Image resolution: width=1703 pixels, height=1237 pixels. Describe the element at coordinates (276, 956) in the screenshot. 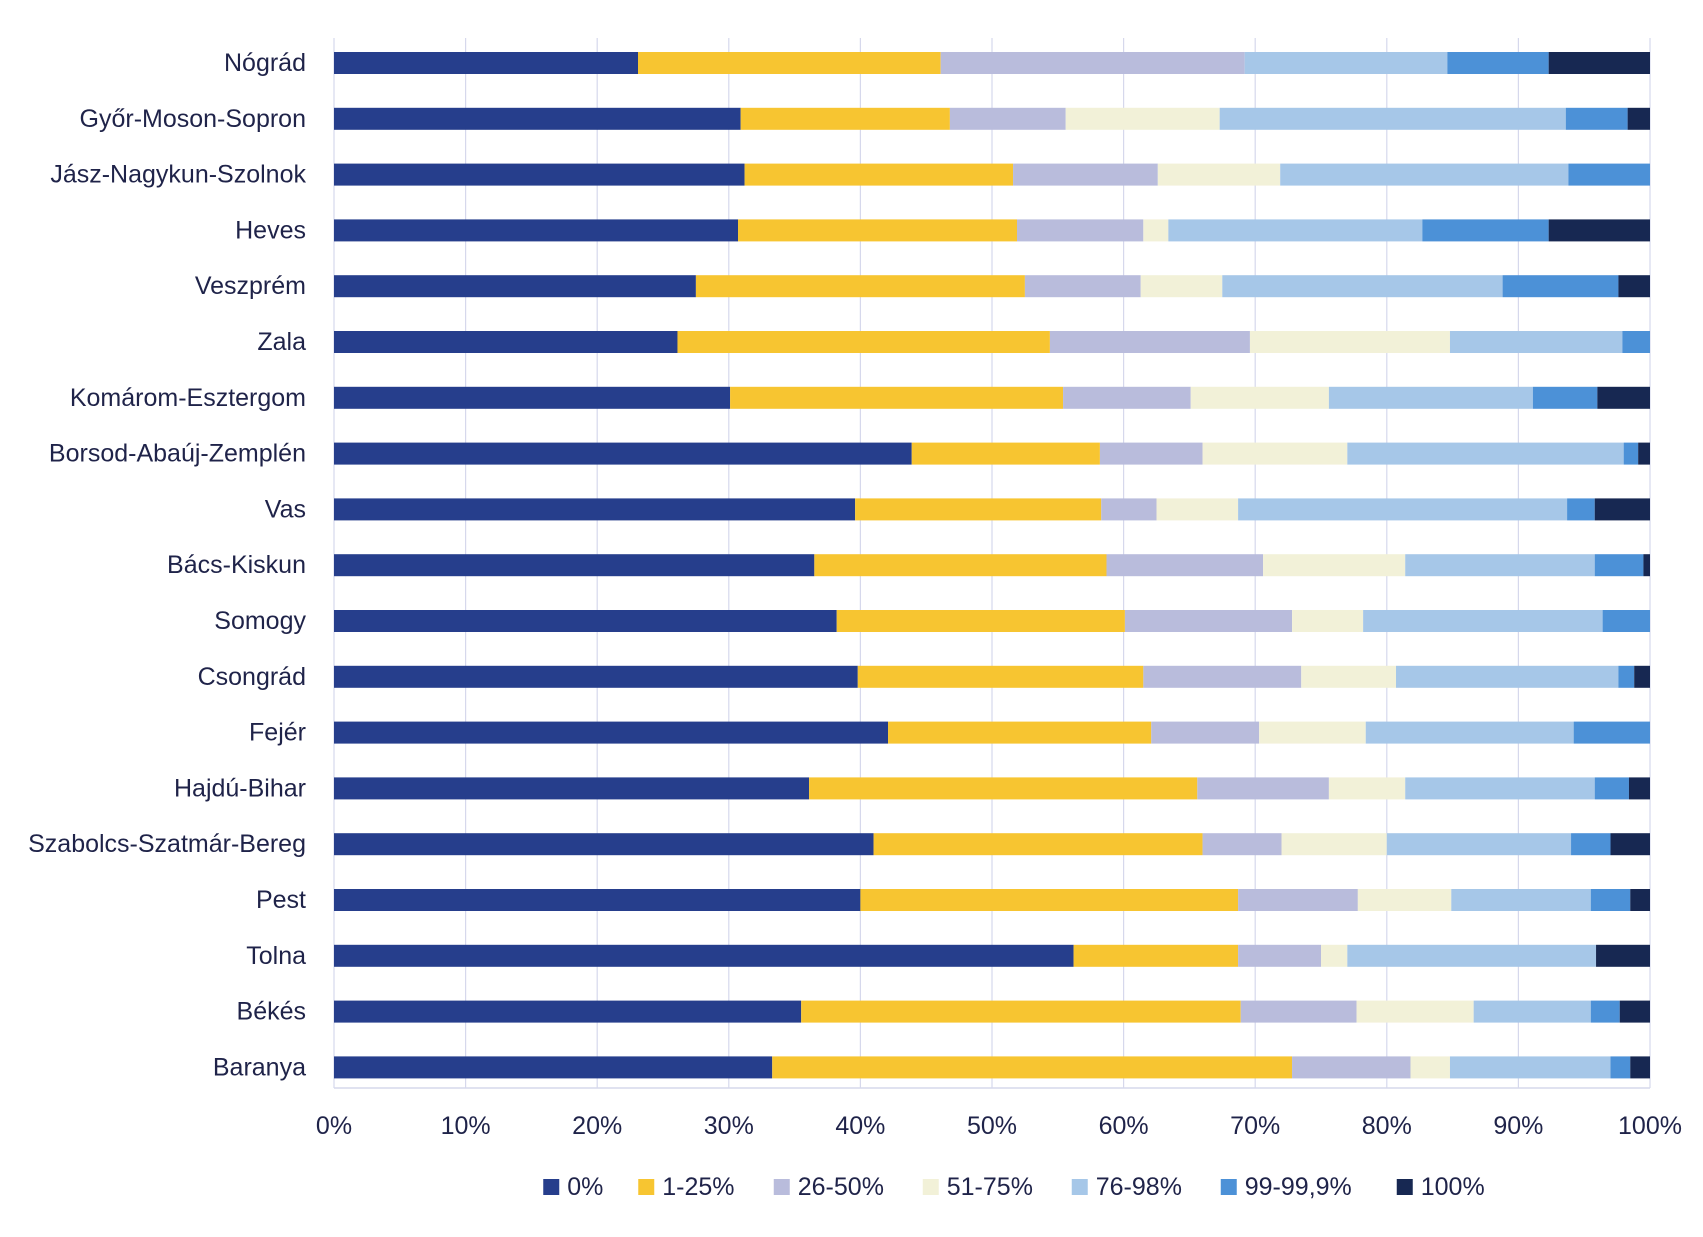

I see `category-label: Tolna` at that location.